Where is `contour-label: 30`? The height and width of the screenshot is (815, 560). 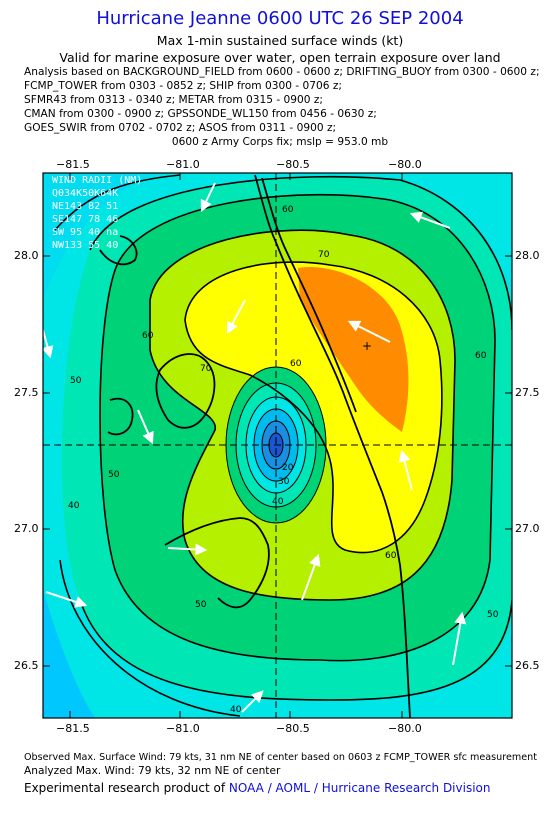 contour-label: 30 is located at coordinates (284, 482).